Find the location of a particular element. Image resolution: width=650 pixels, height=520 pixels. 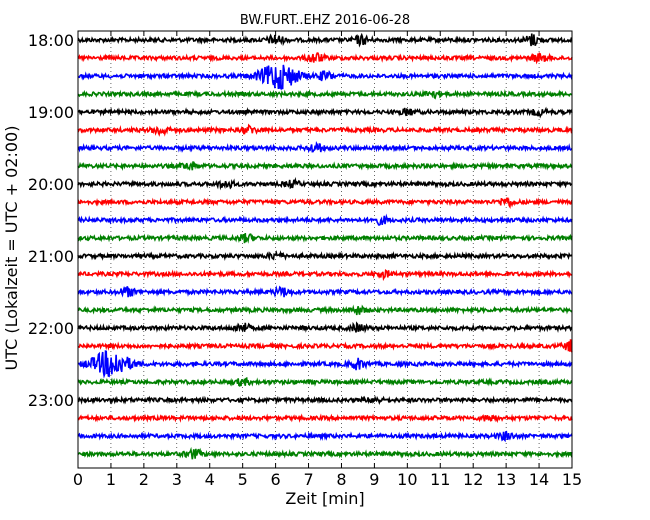

x-tick-label: 7 is located at coordinates (308, 479).